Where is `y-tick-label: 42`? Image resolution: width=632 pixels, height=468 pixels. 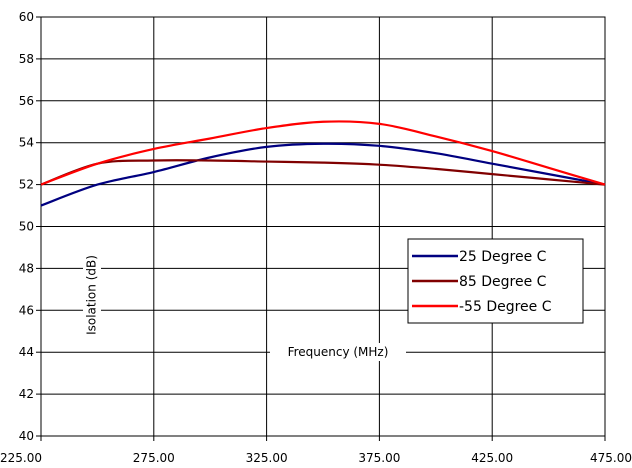 y-tick-label: 42 is located at coordinates (26, 394).